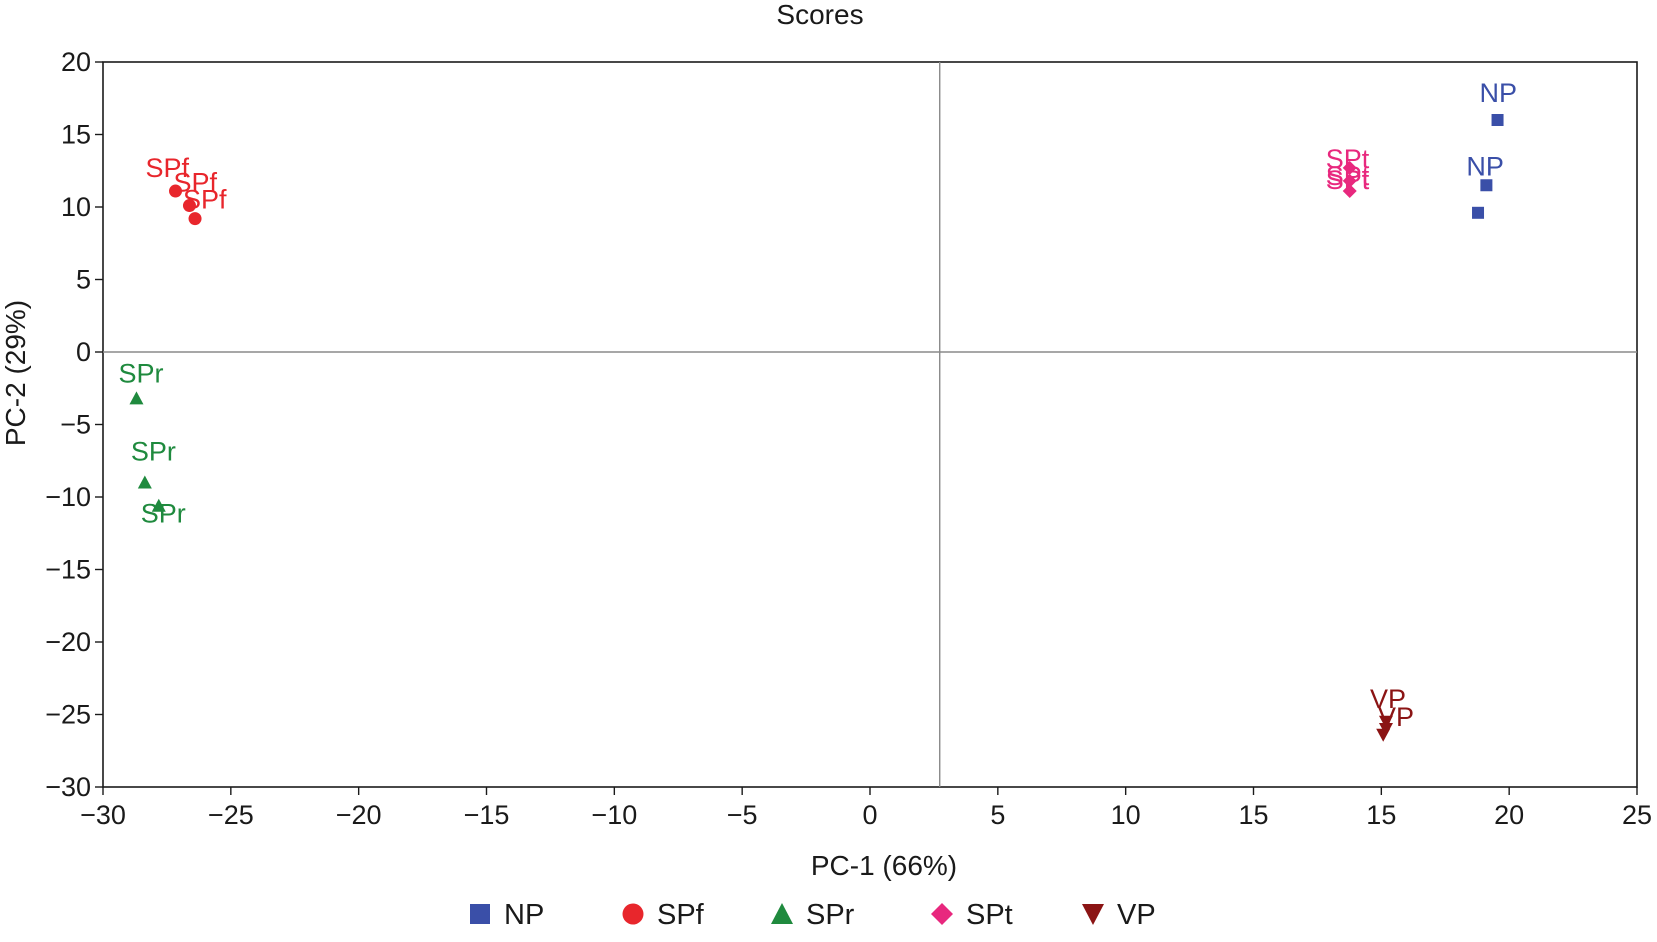 Image resolution: width=1657 pixels, height=942 pixels. I want to click on x-tick-label: 5, so click(997, 815).